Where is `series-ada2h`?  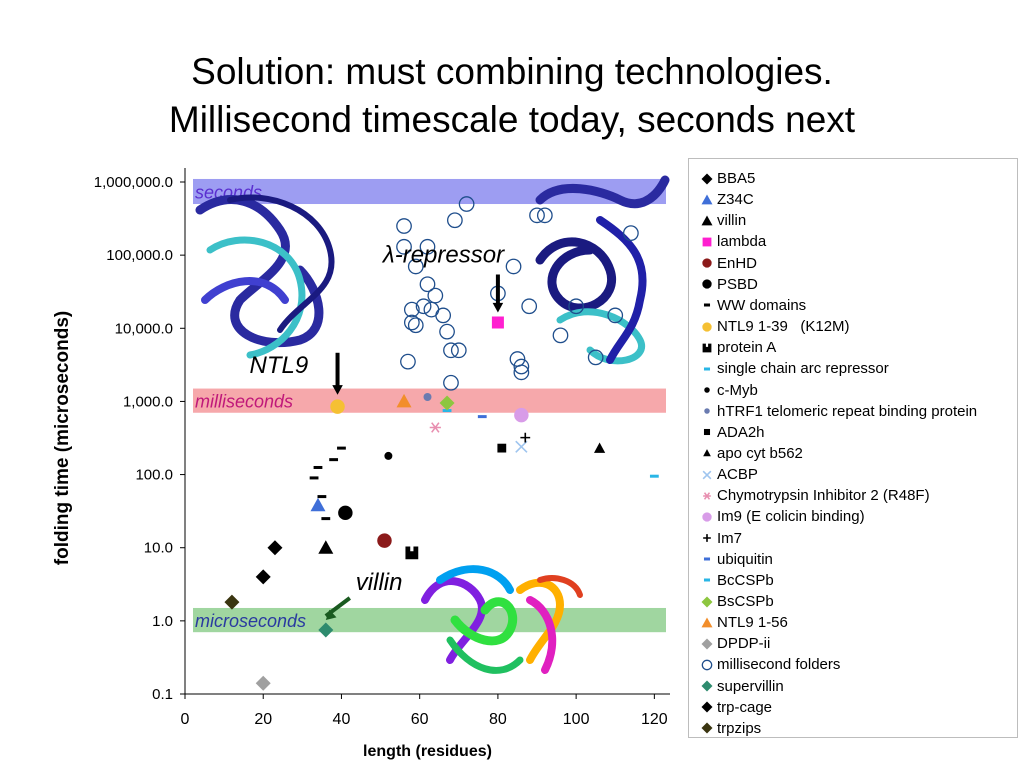 series-ada2h is located at coordinates (502, 448).